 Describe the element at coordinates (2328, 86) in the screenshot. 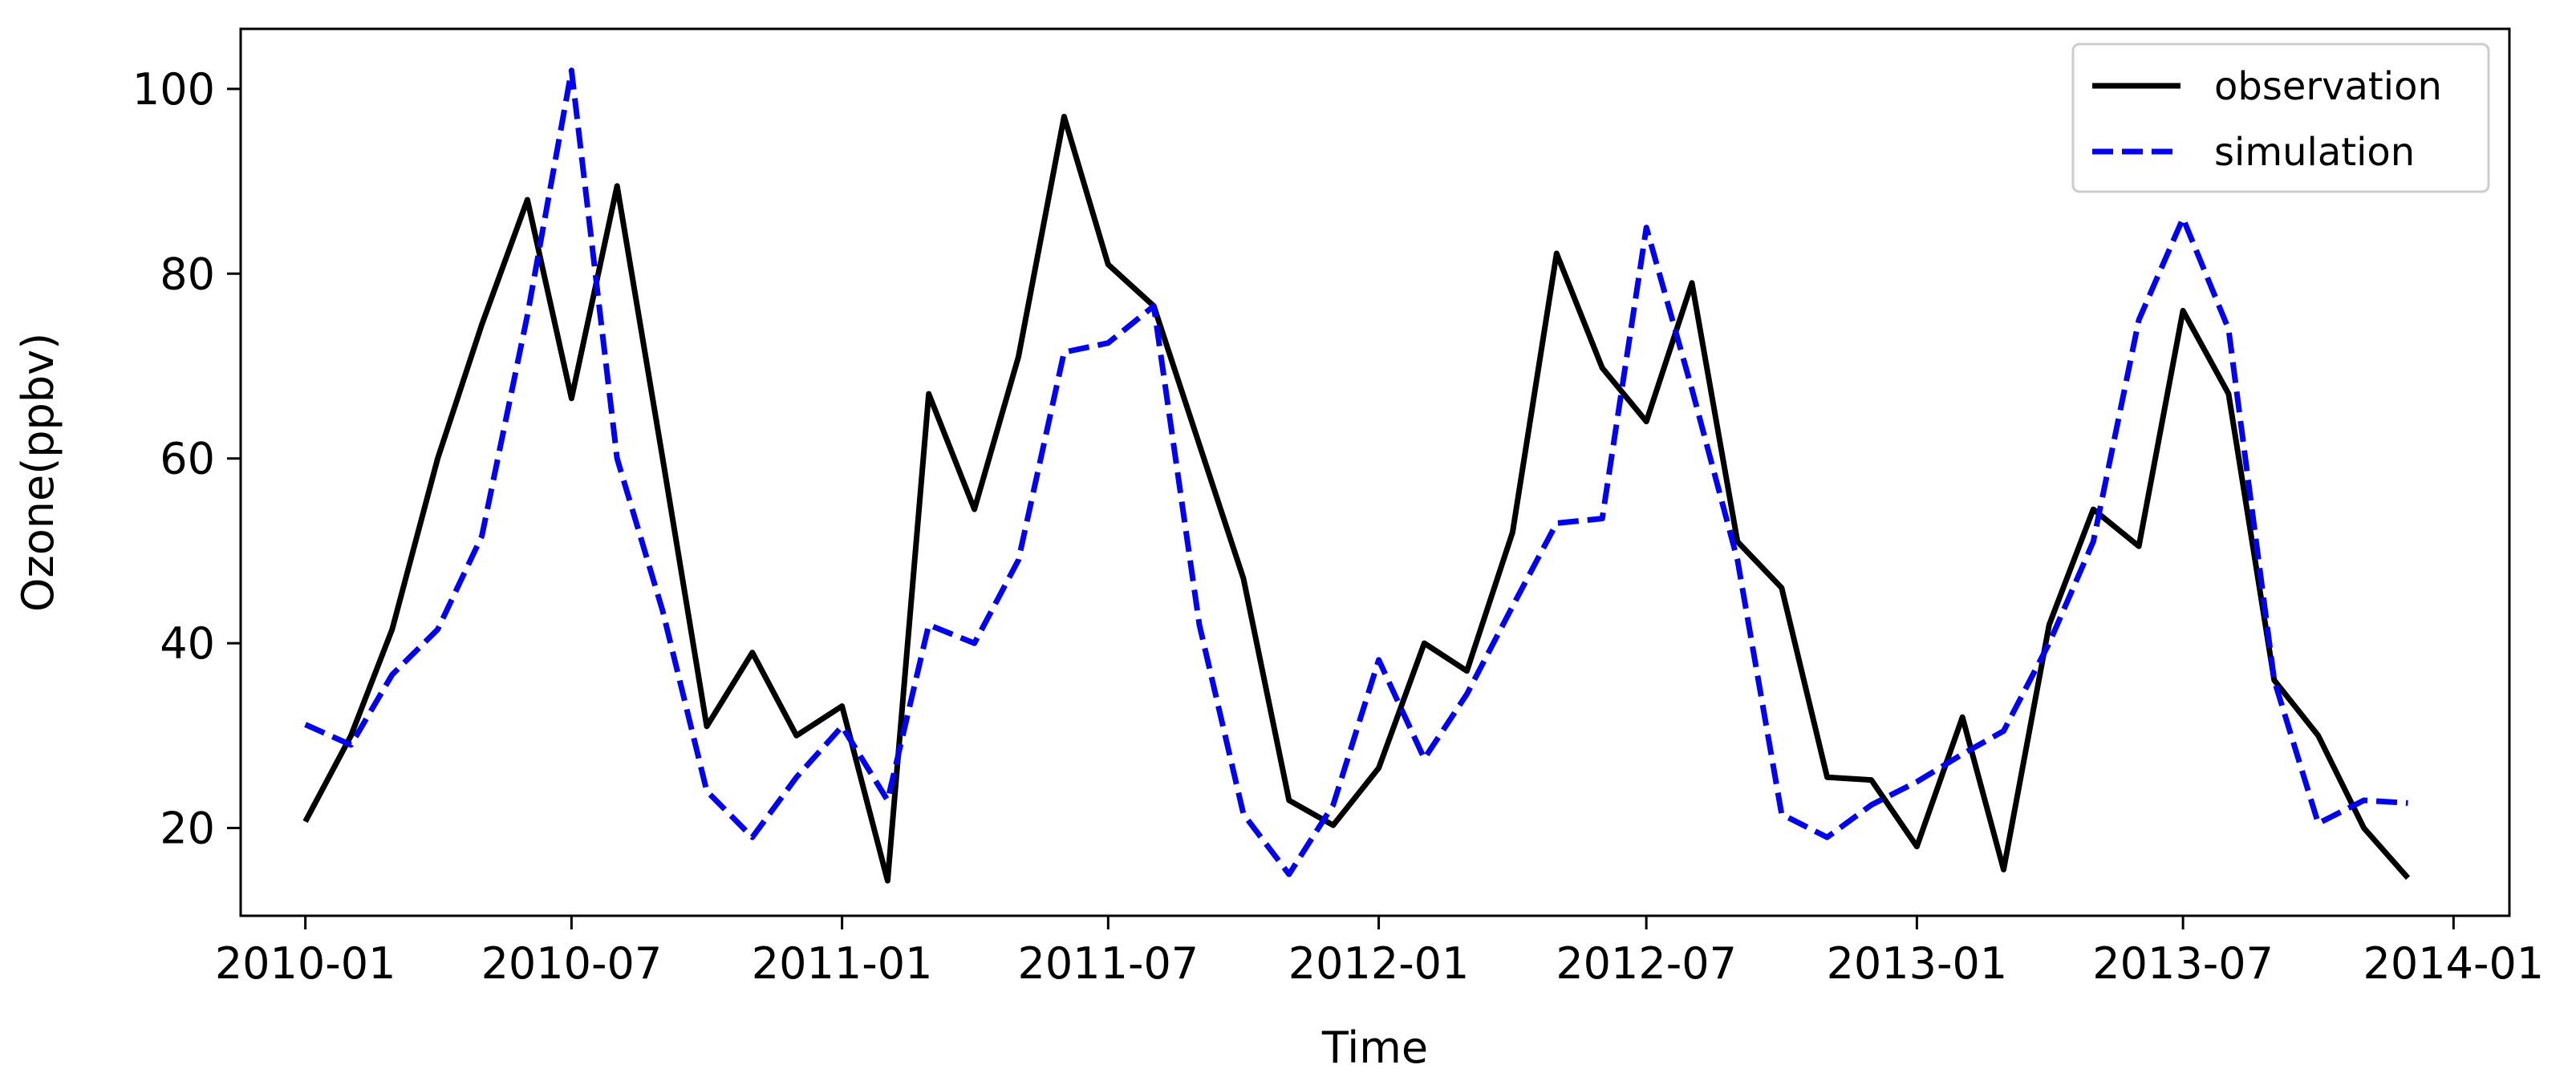

I see `legend-label-observation: observation` at that location.